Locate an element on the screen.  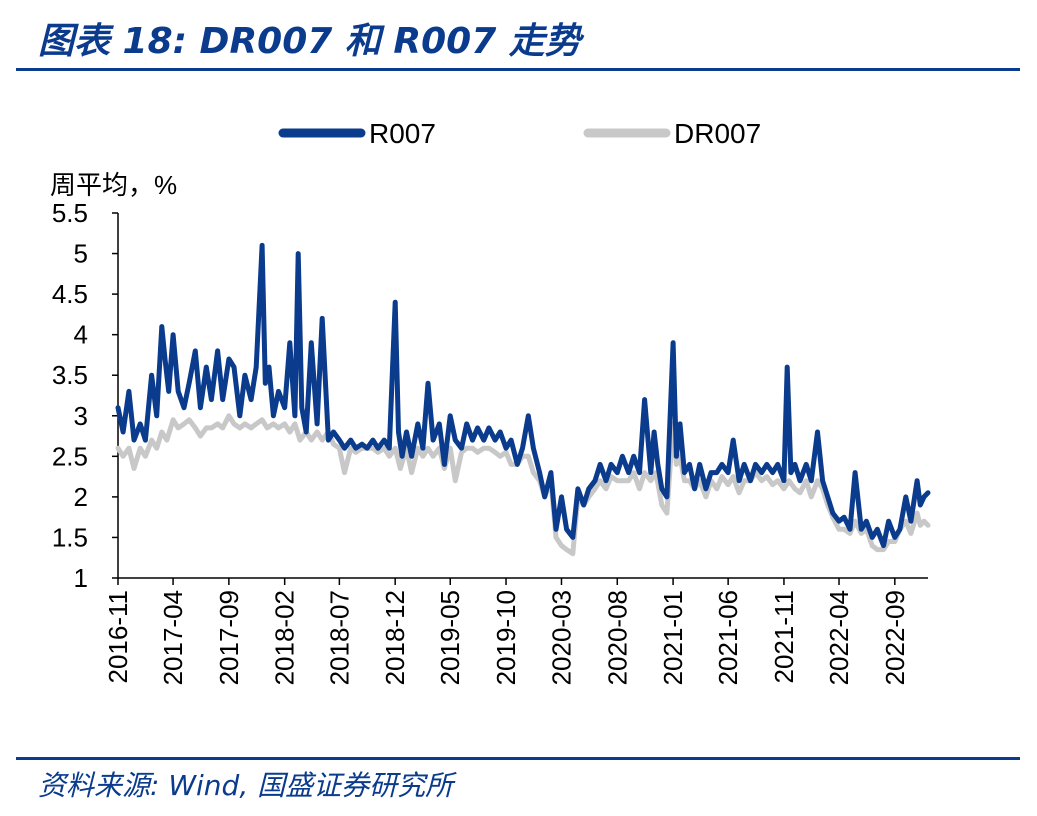
x-tick-label: 2017-09 is located at coordinates (229, 637).